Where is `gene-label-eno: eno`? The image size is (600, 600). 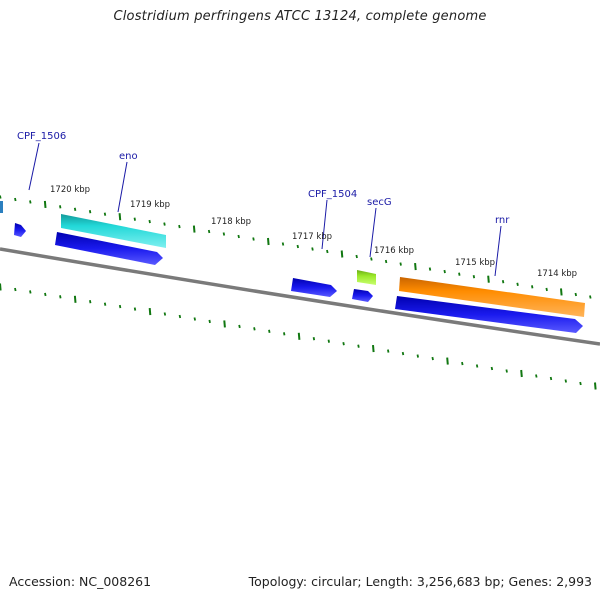 gene-label-eno: eno is located at coordinates (128, 156).